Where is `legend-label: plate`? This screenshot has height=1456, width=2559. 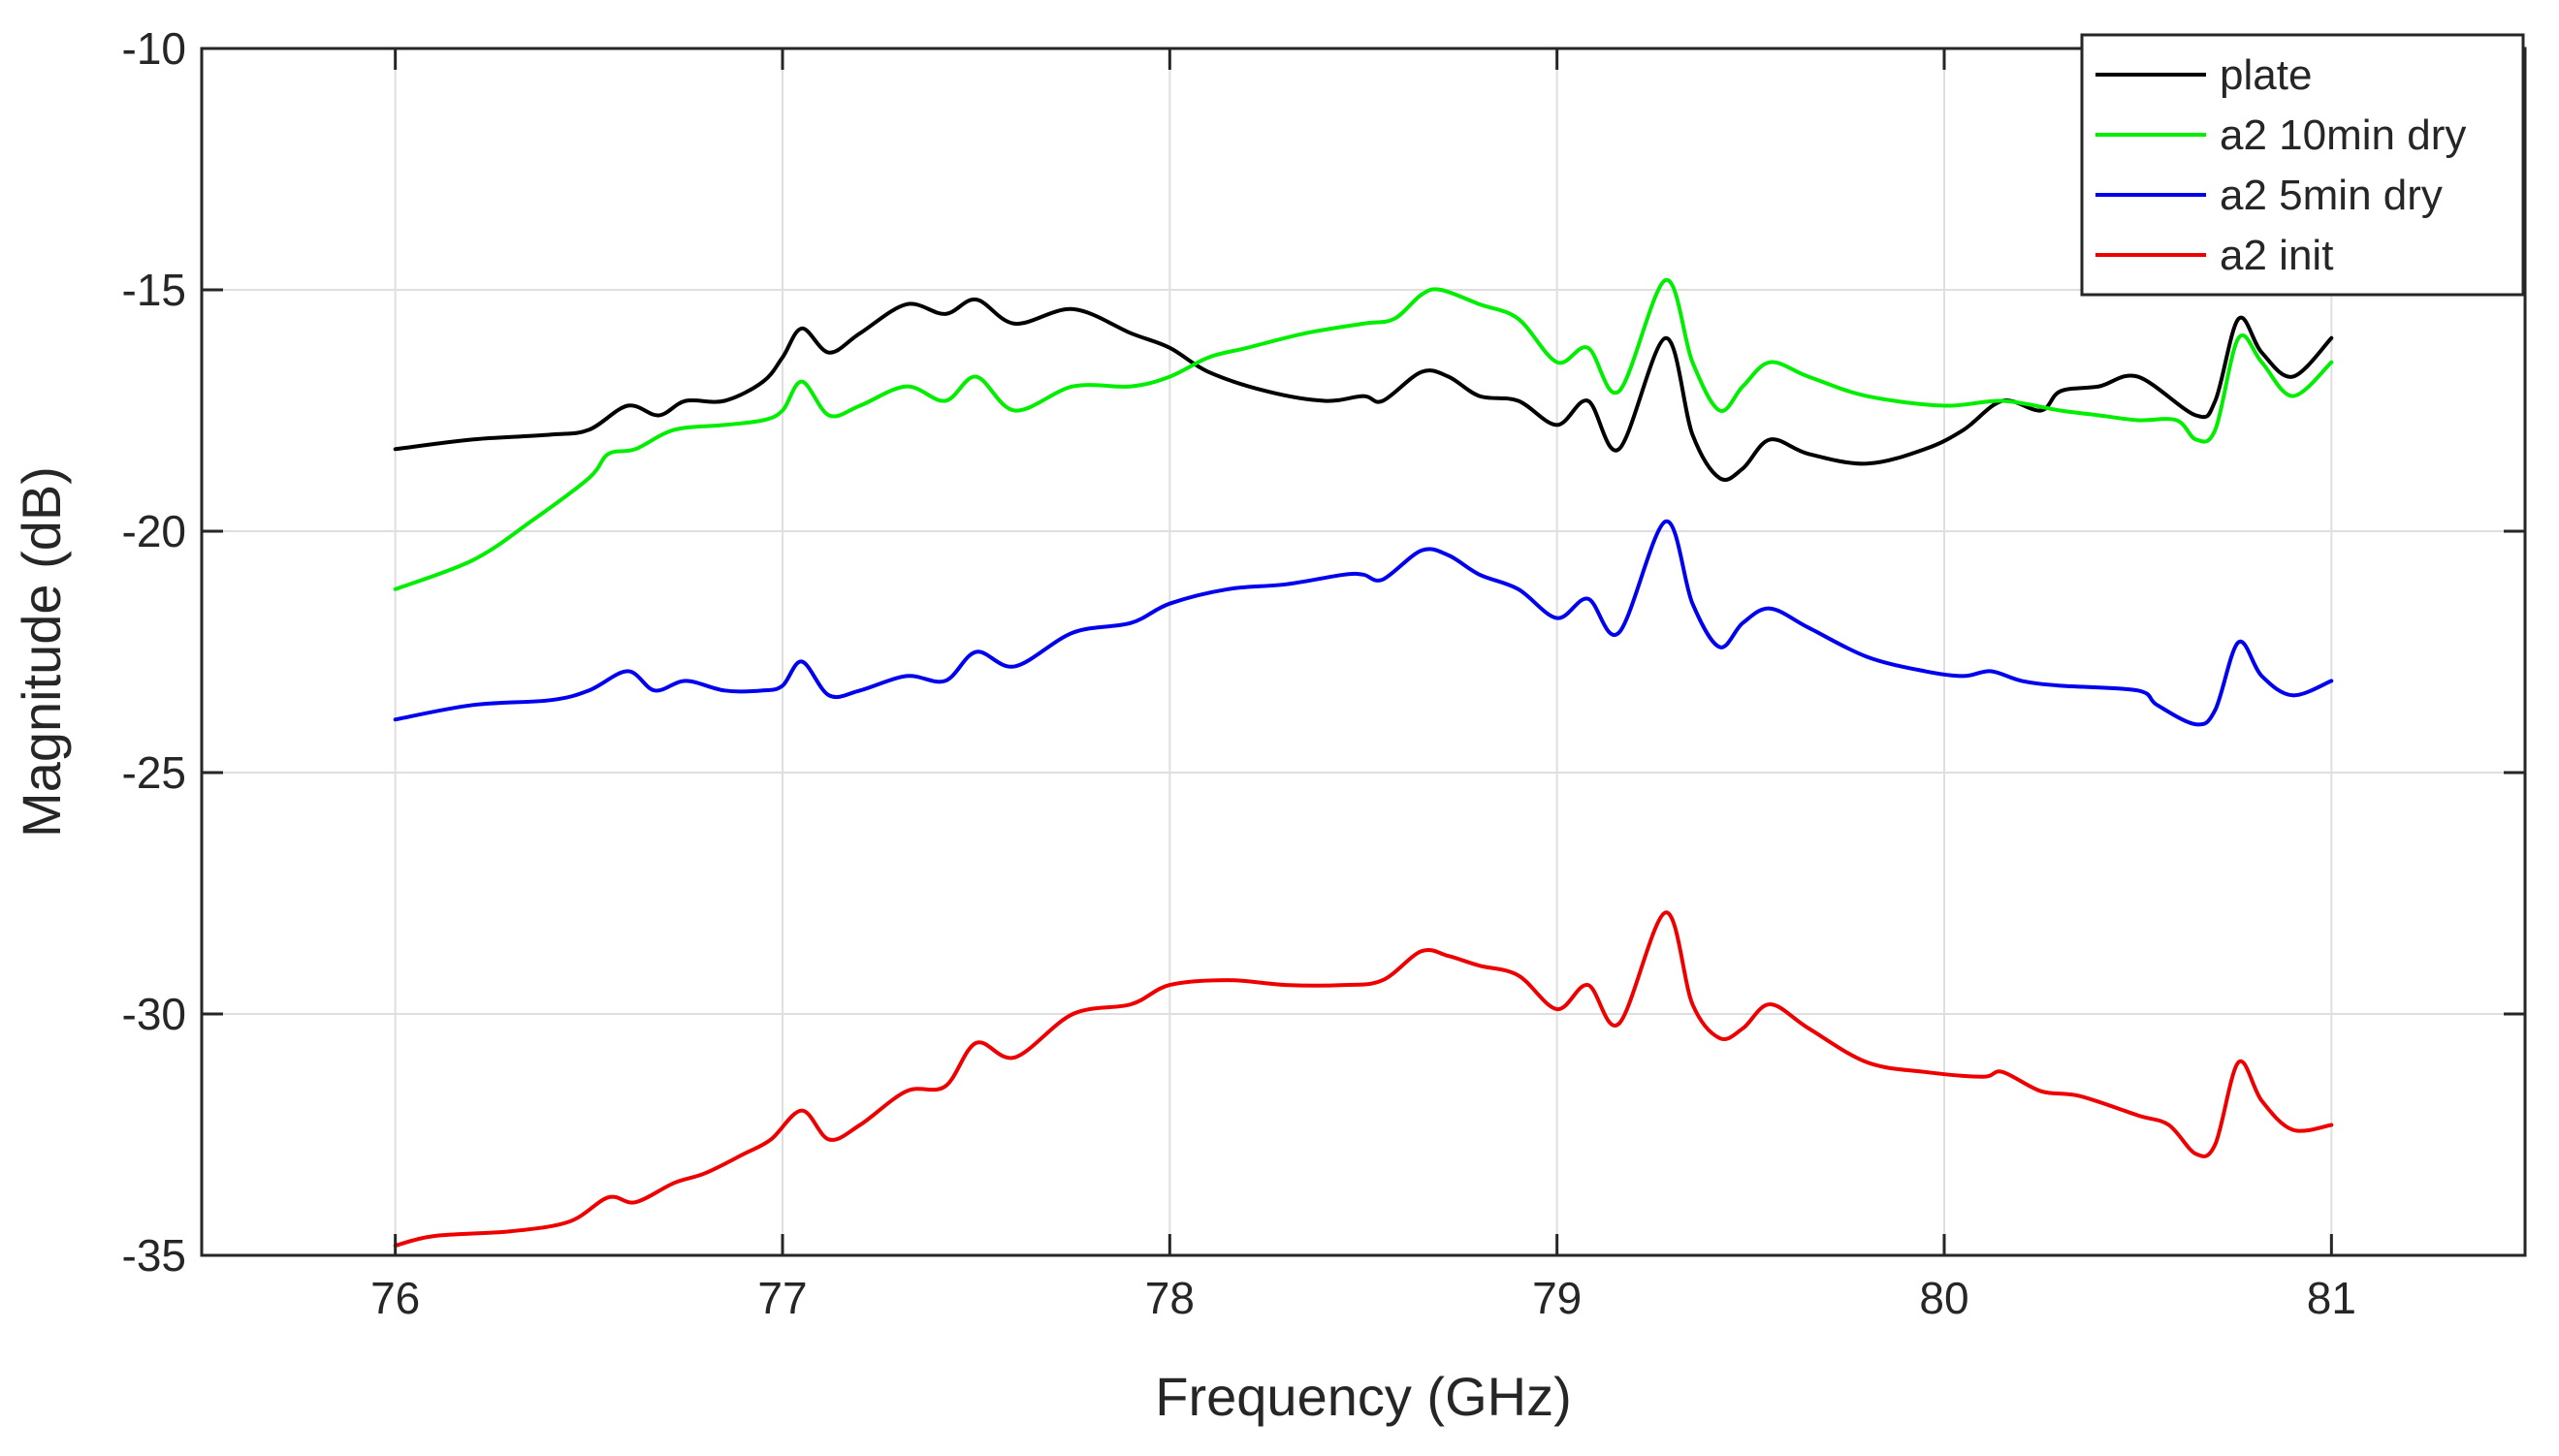 legend-label: plate is located at coordinates (2266, 75).